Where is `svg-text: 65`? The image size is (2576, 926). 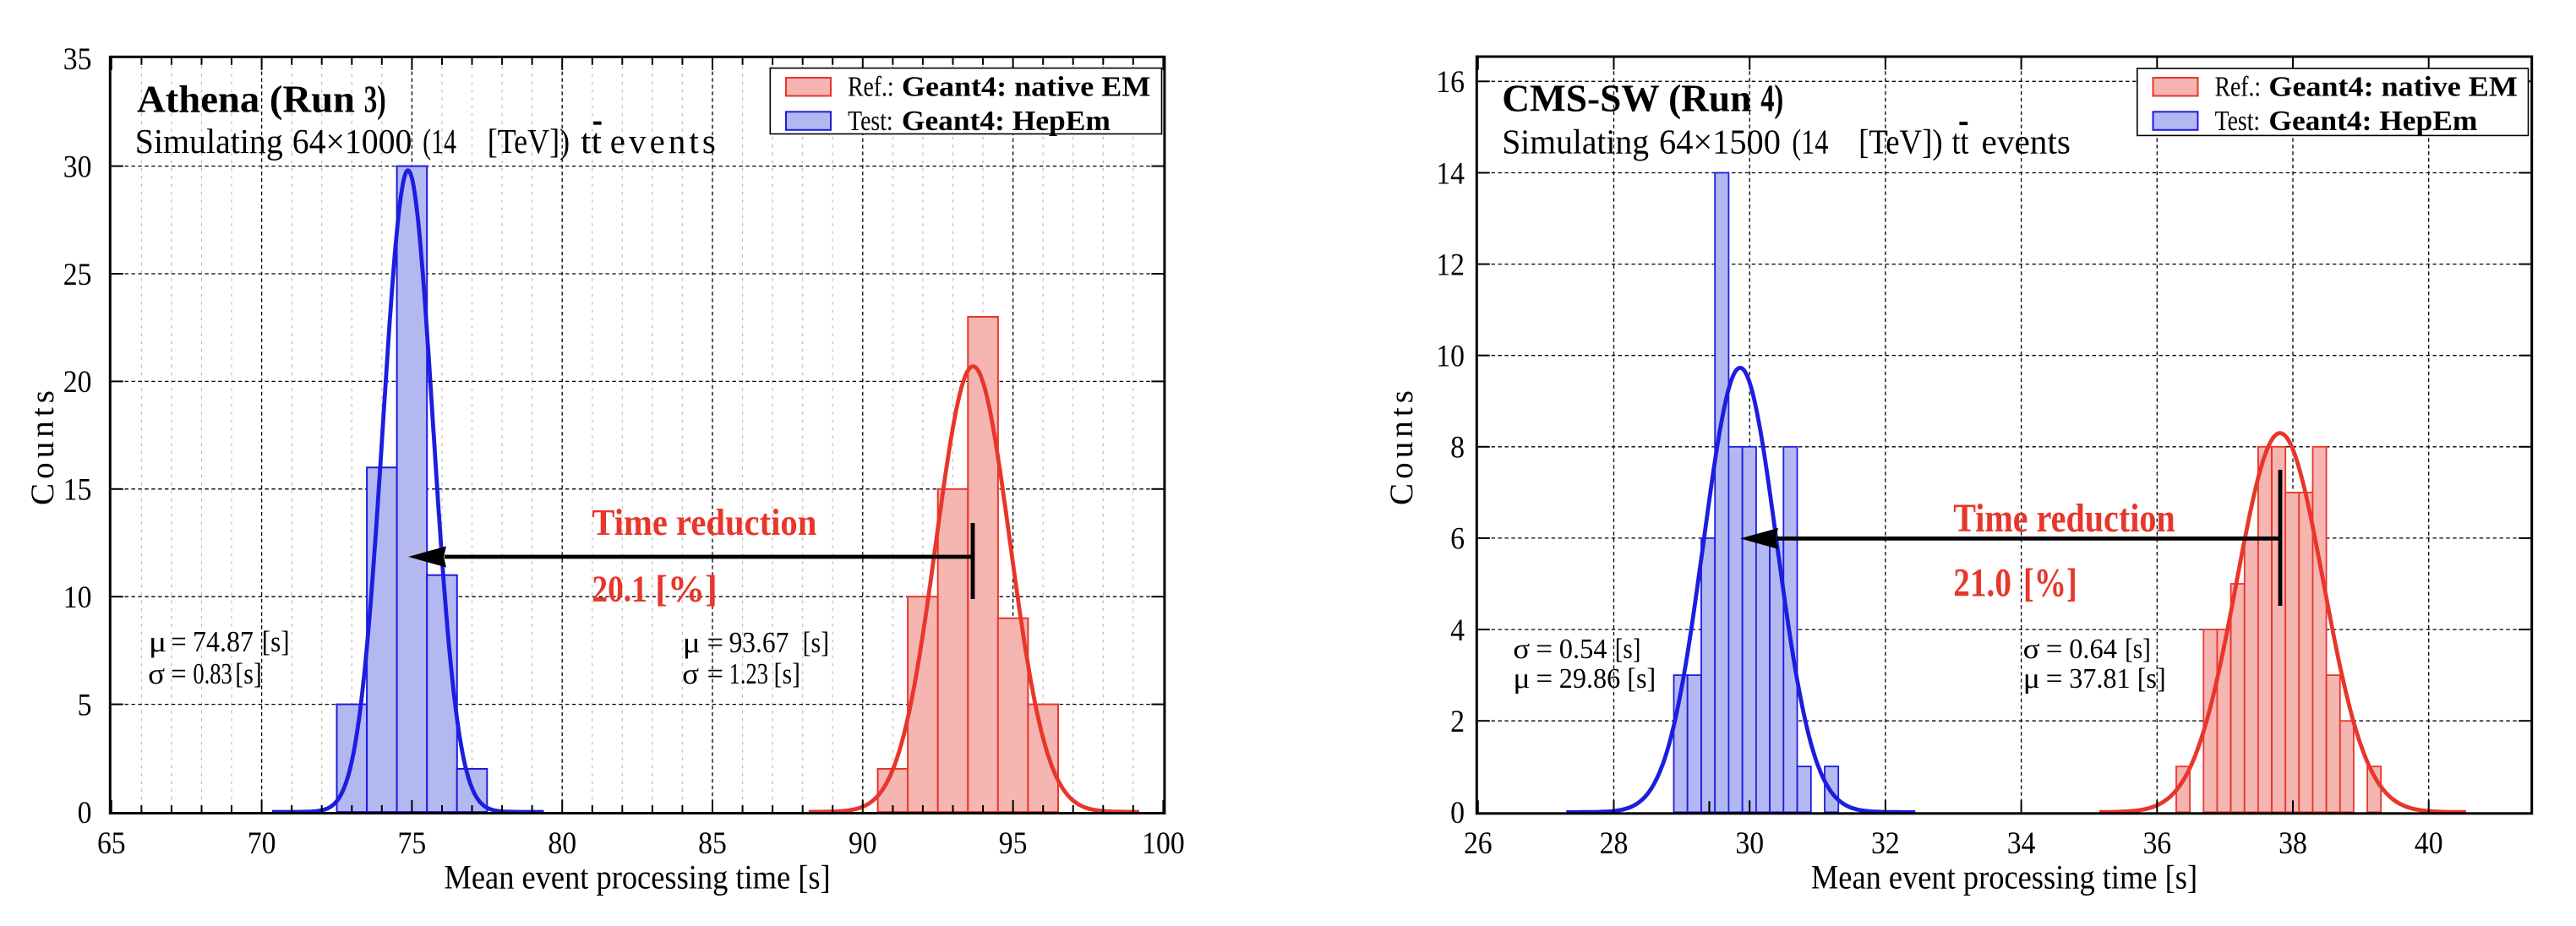 svg-text: 65 is located at coordinates (112, 844).